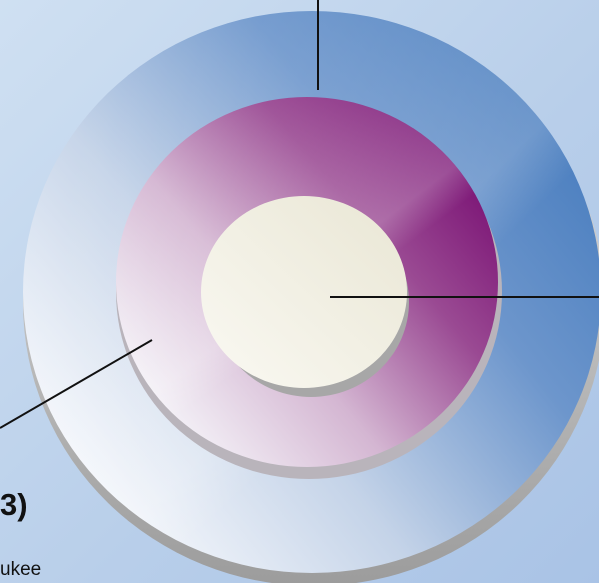 This screenshot has width=599, height=583. Describe the element at coordinates (21, 569) in the screenshot. I see `label-small-fragment: ukee` at that location.